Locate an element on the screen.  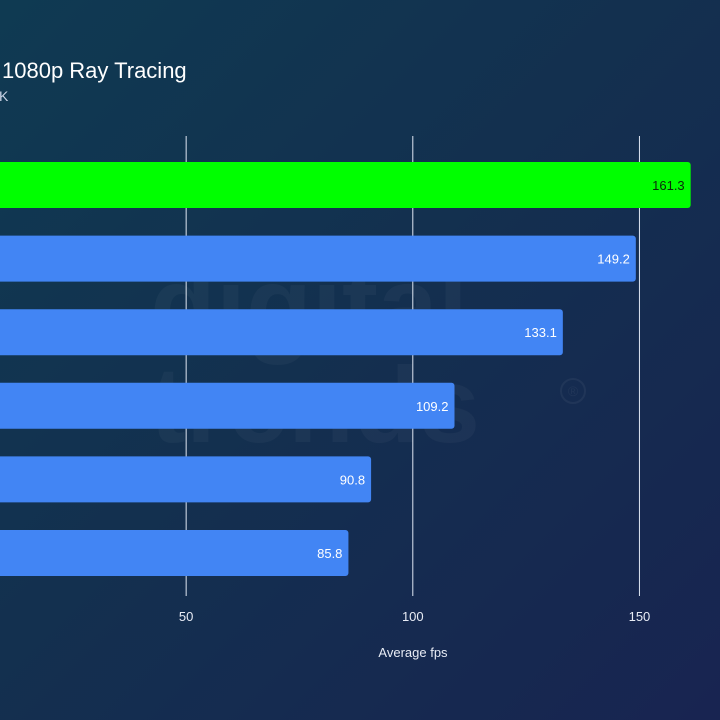
bar-value-label-3: 133.1 is located at coordinates (540, 332).